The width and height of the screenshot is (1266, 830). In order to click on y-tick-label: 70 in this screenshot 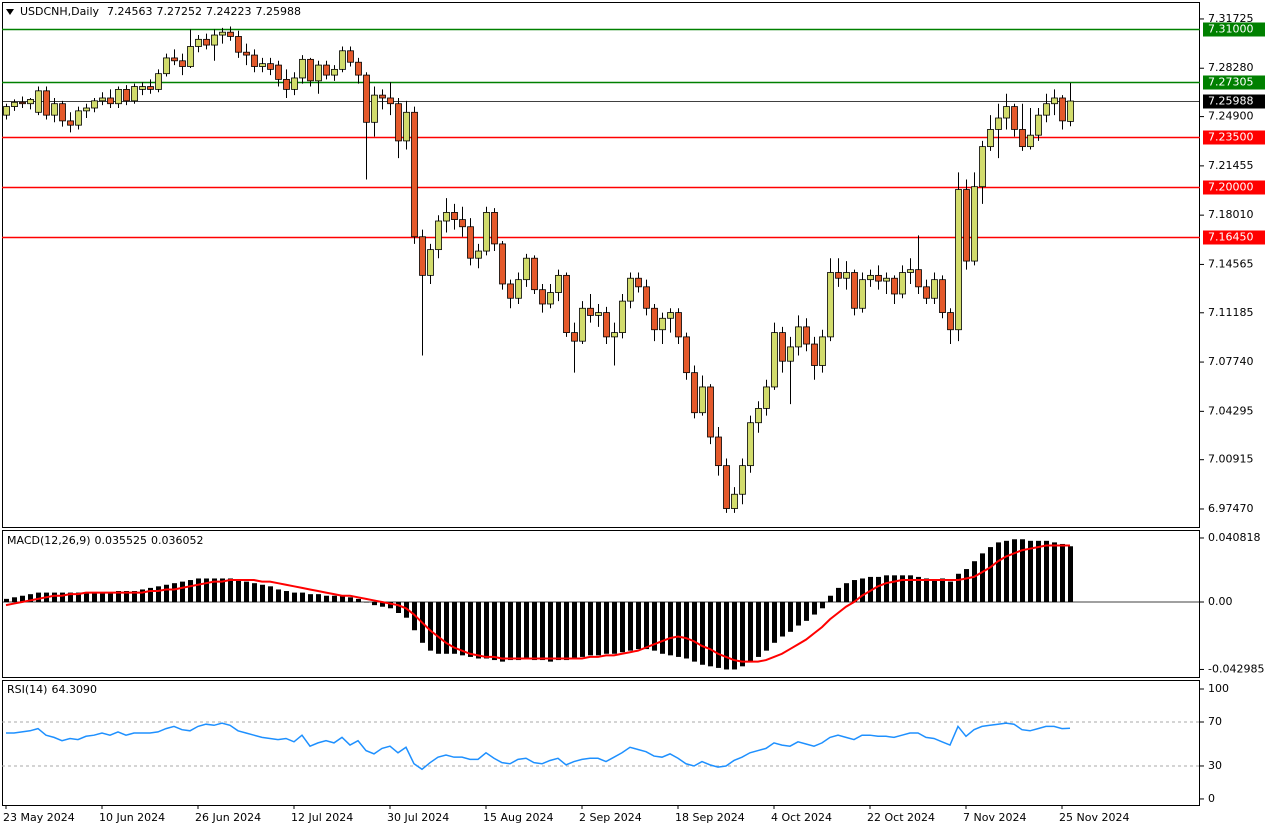, I will do `click(1215, 721)`.